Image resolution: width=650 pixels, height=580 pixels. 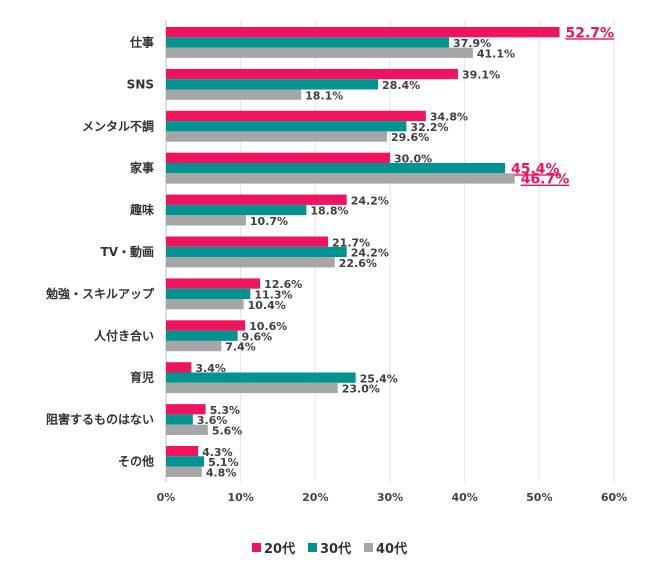 What do you see at coordinates (449, 117) in the screenshot?
I see `data-label: 34.8%` at bounding box center [449, 117].